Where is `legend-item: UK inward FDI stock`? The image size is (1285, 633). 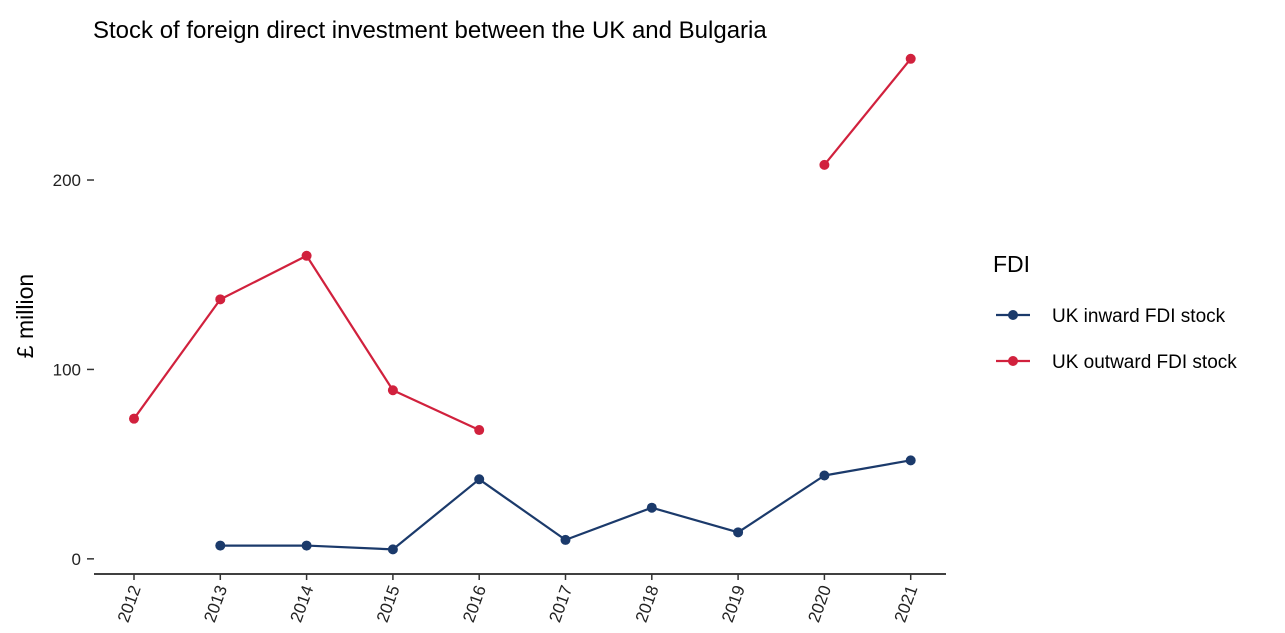 legend-item: UK inward FDI stock is located at coordinates (1111, 316).